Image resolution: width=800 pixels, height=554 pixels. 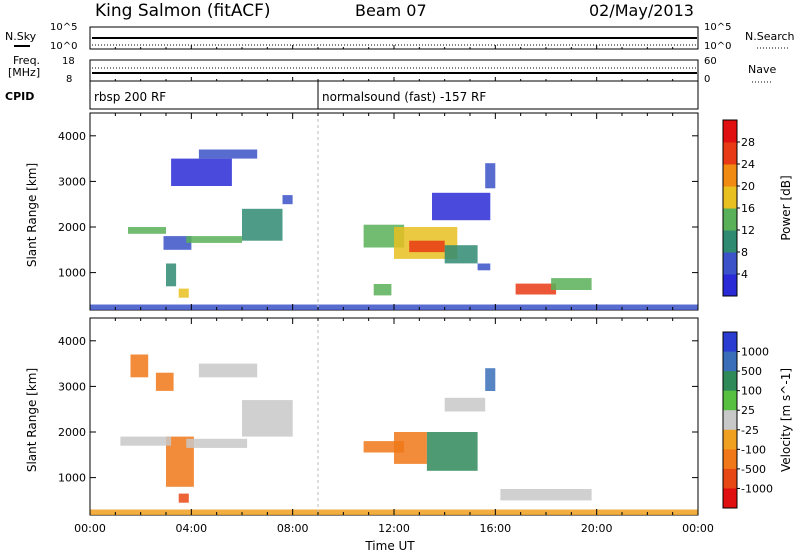 I want to click on velocity-colorbar-label: 100, so click(x=751, y=391).